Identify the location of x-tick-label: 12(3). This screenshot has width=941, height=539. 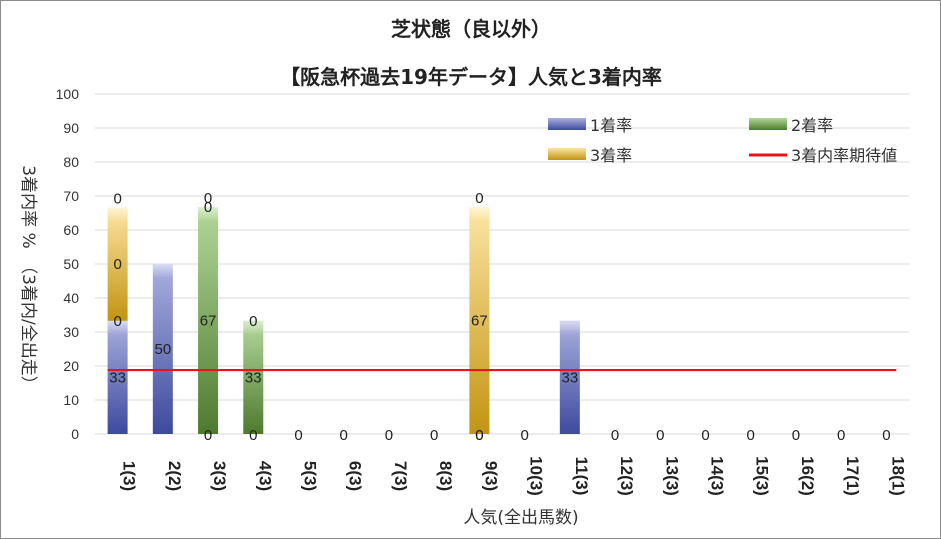
(626, 476).